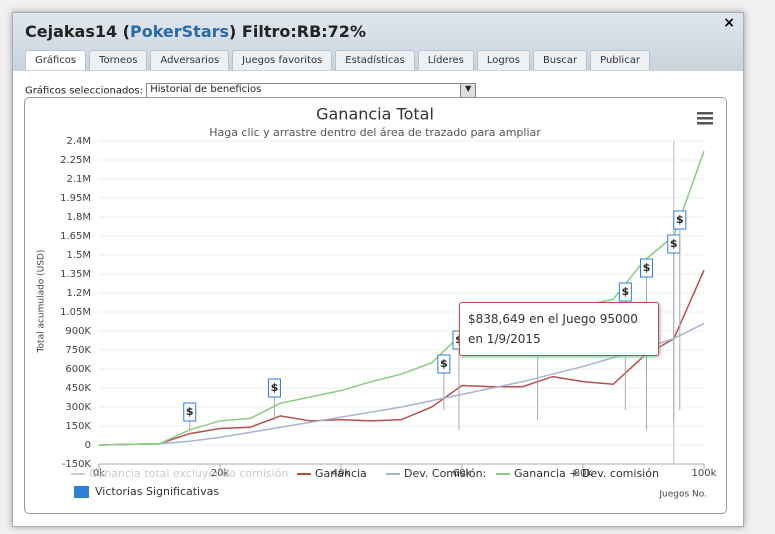 This screenshot has width=775, height=534. What do you see at coordinates (375, 114) in the screenshot?
I see `chart-title: Ganancia Total` at bounding box center [375, 114].